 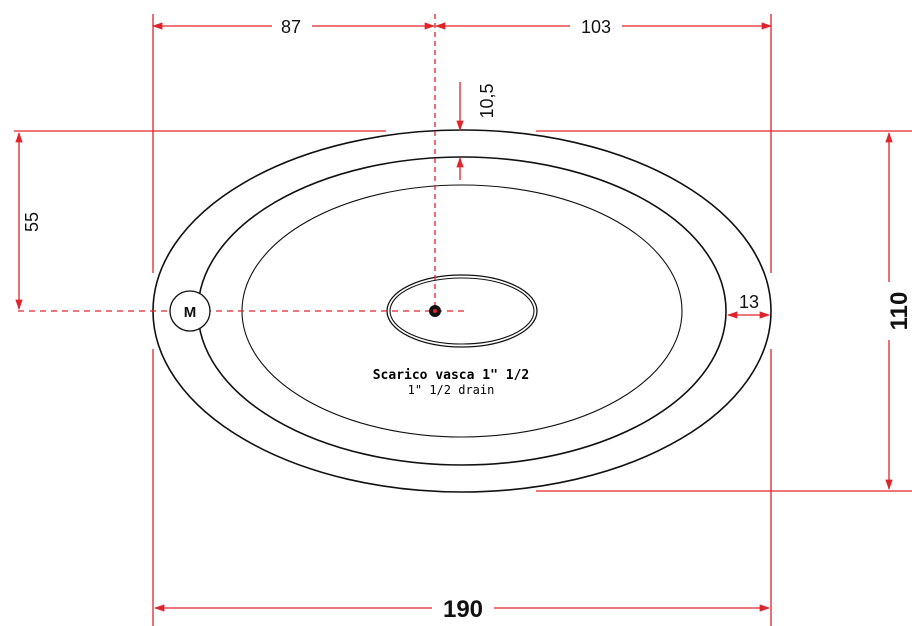 I want to click on dim-110-text: 110, so click(x=899, y=311).